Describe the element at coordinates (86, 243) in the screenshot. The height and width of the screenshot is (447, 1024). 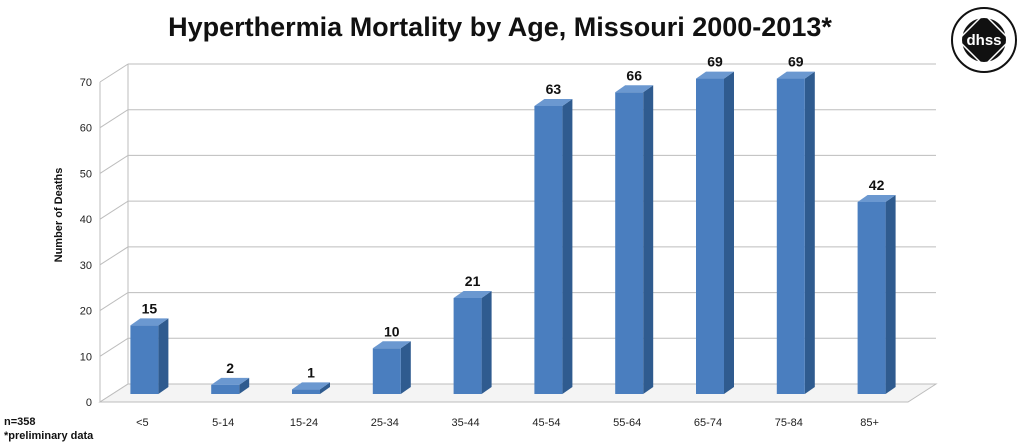
I see `y-axis: 0 10 20 30 40 50 60 70` at that location.